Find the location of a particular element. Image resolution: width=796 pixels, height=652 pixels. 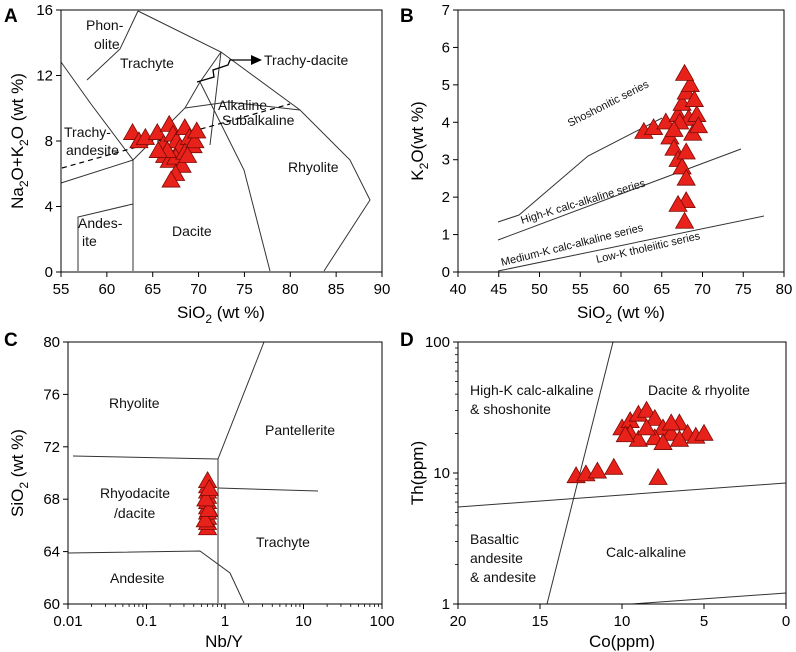

d-label-dacite-rhyolite: Dacite & rhyolite is located at coordinates (699, 390).